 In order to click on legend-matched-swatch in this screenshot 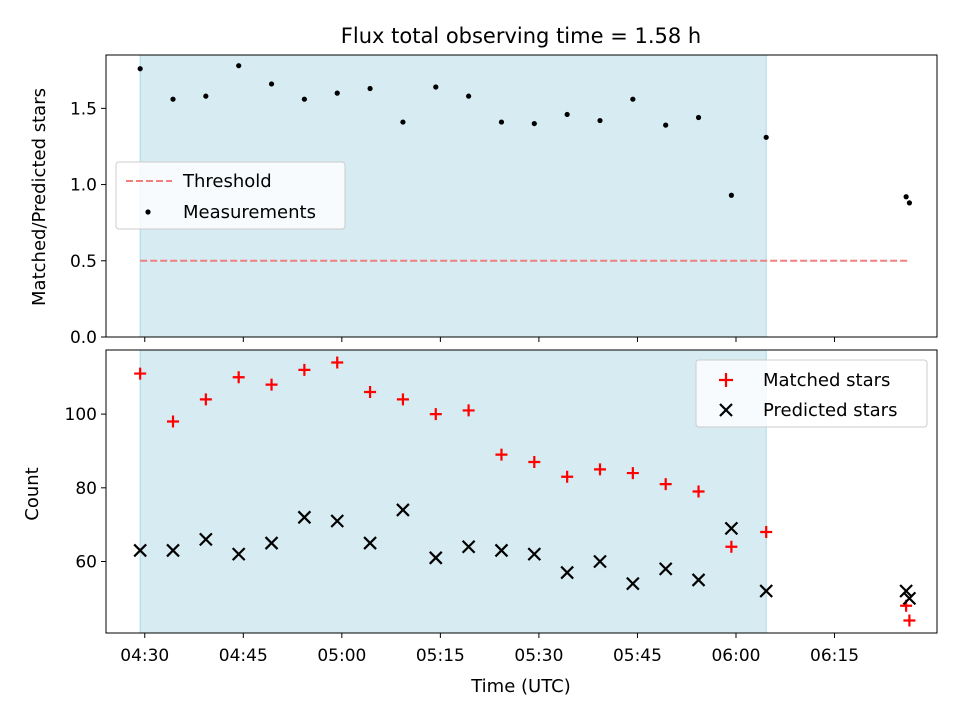, I will do `click(726, 380)`.